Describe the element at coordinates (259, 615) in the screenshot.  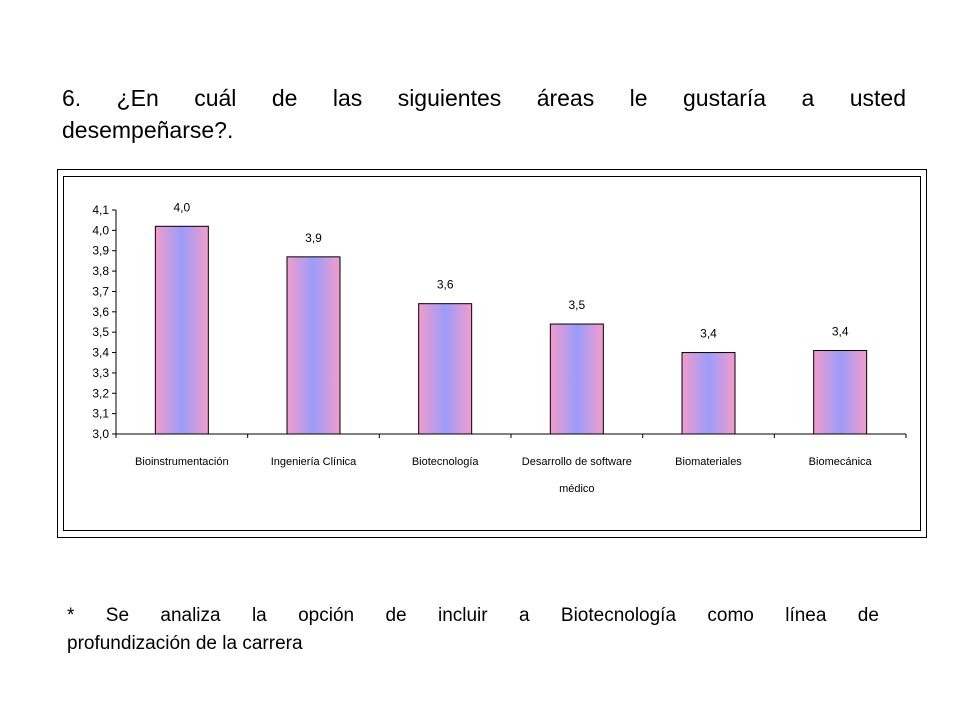
I see `footnote-word: la` at that location.